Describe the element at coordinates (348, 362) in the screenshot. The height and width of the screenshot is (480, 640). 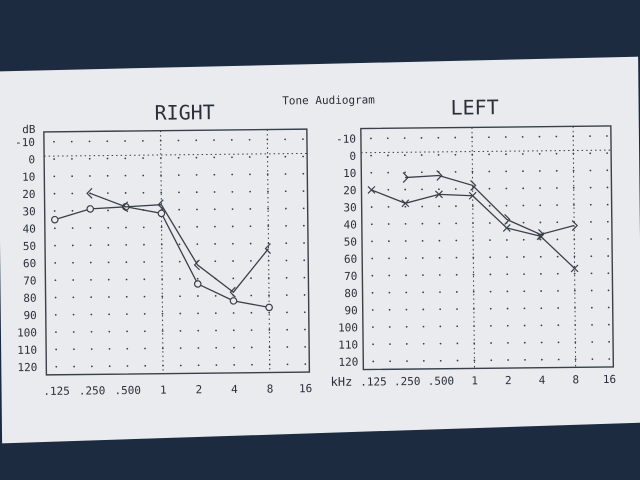
I see `y-tick-label: 120` at that location.